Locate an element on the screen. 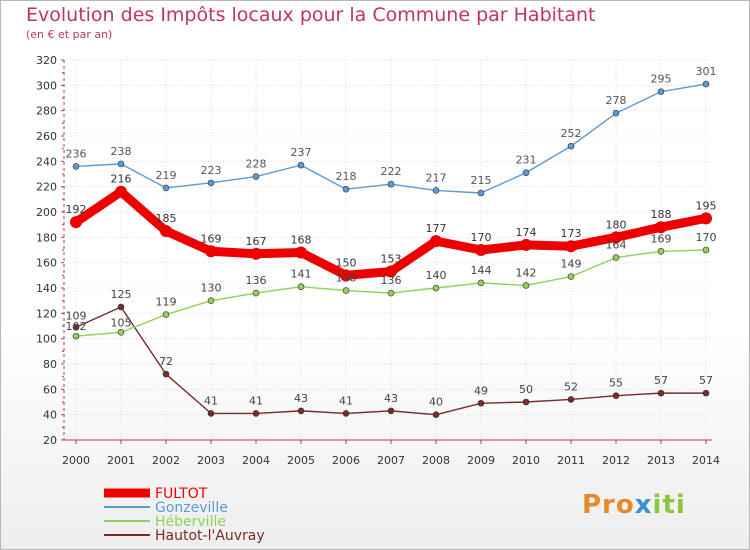  data-label: 185 is located at coordinates (166, 218).